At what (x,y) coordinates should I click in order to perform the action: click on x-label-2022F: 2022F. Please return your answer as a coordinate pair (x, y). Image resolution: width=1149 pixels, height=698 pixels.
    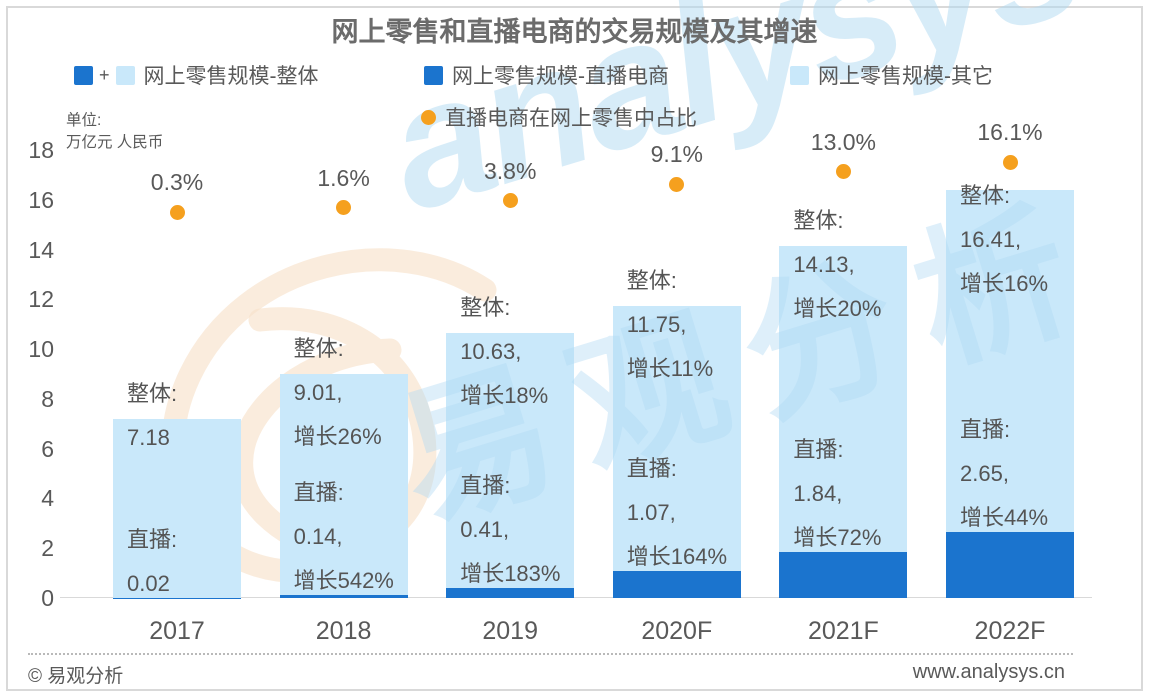
    Looking at the image, I should click on (1010, 631).